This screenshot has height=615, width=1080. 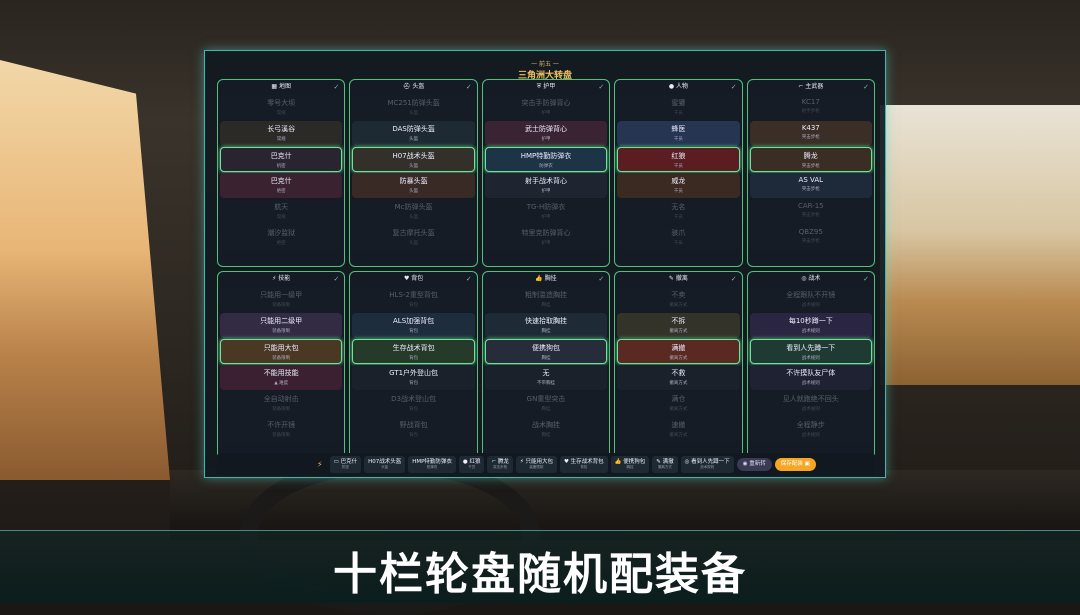 What do you see at coordinates (810, 107) in the screenshot?
I see `roulette-item: KC17 射手步枪` at bounding box center [810, 107].